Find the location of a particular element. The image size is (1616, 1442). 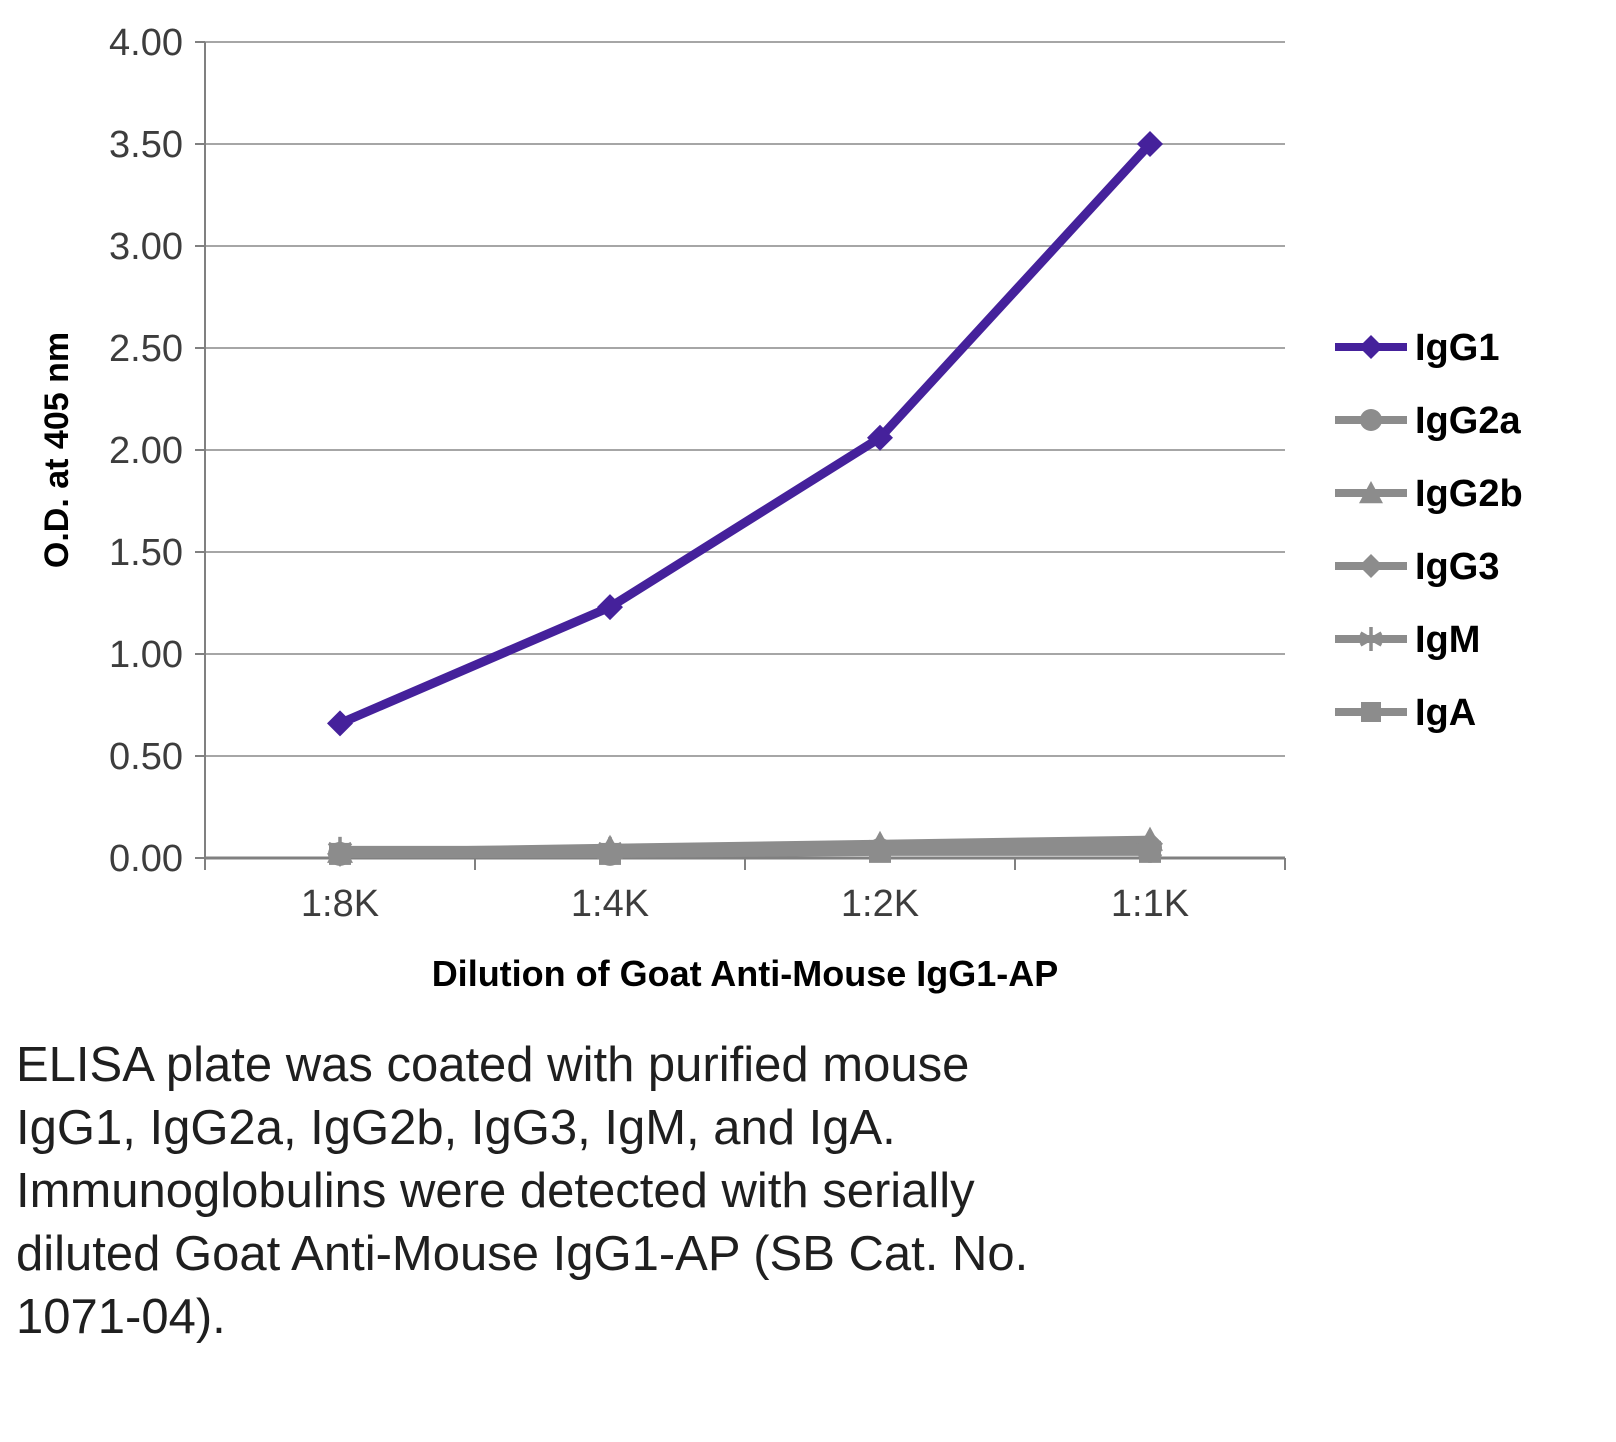

legend-label-IgG2b: IgG2b is located at coordinates (1469, 494).